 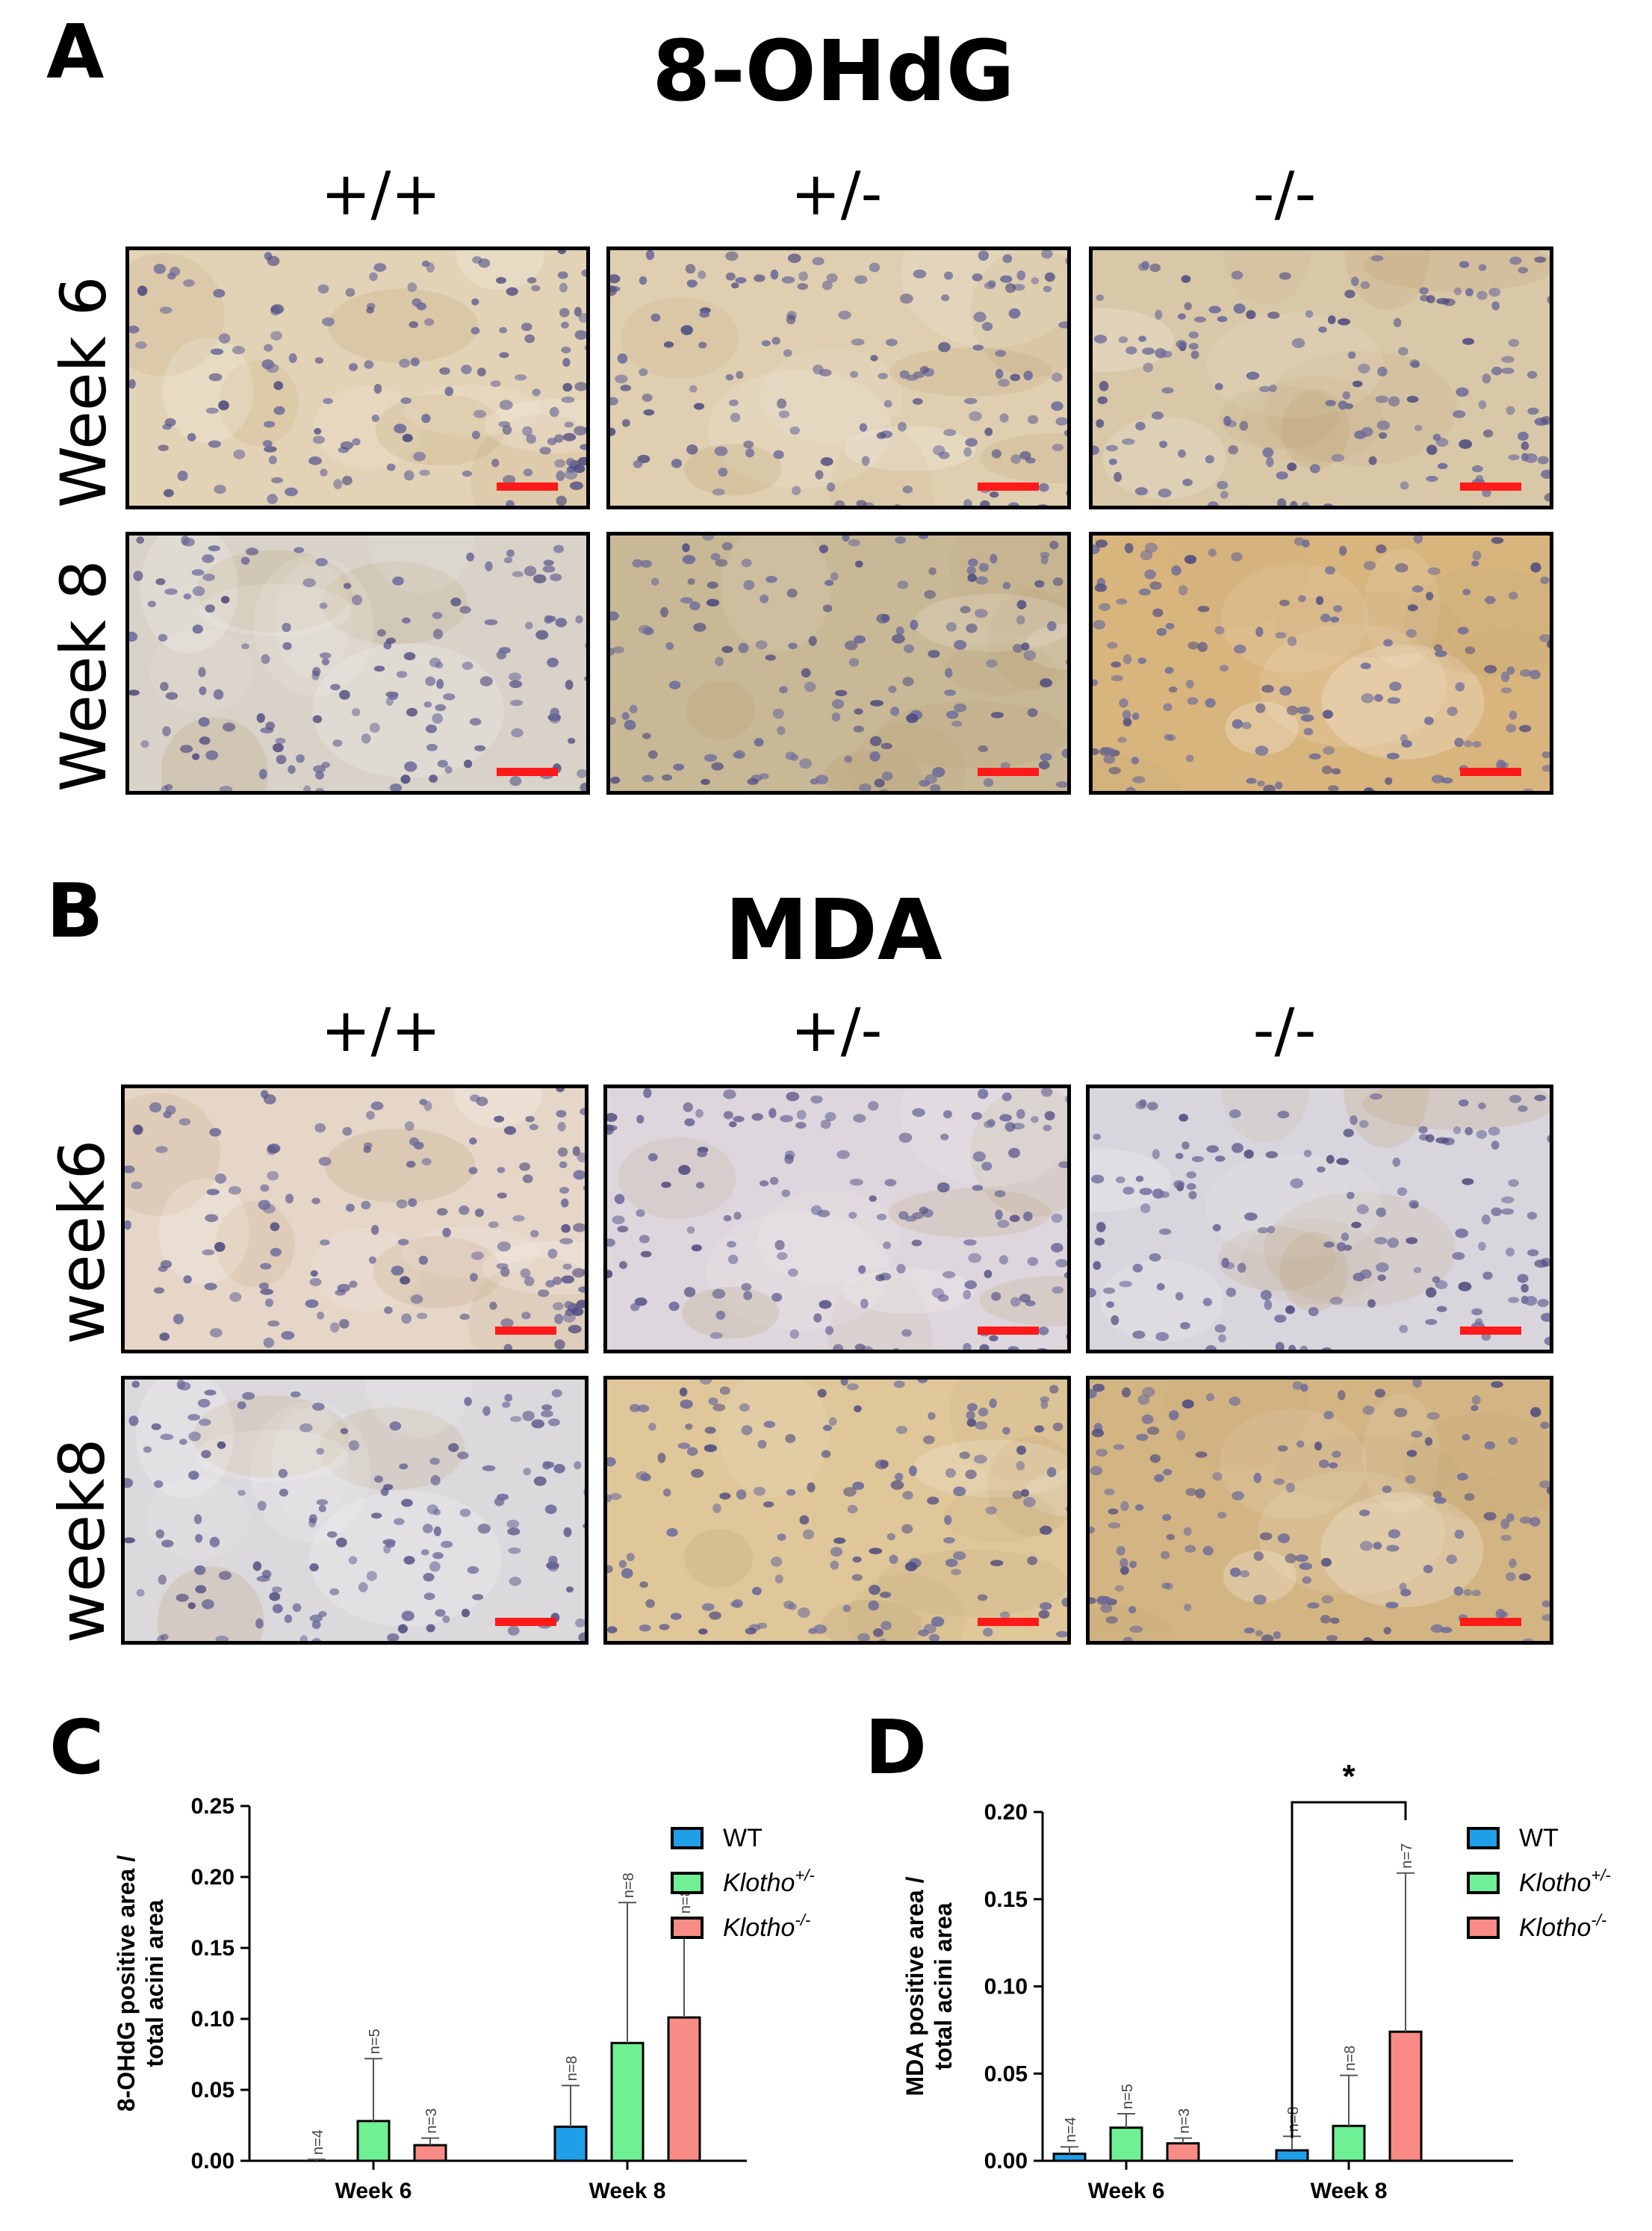 I want to click on panel-a-column-label: -/-, so click(x=1284, y=194).